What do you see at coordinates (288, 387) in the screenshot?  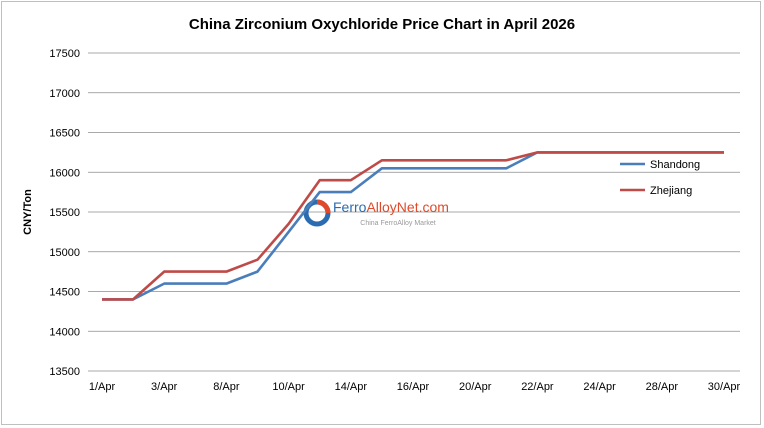 I see `x-tick-label: 10/Apr` at bounding box center [288, 387].